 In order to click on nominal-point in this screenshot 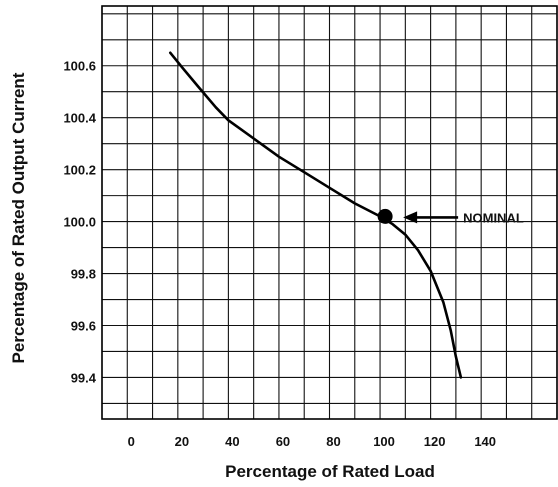, I will do `click(385, 216)`.